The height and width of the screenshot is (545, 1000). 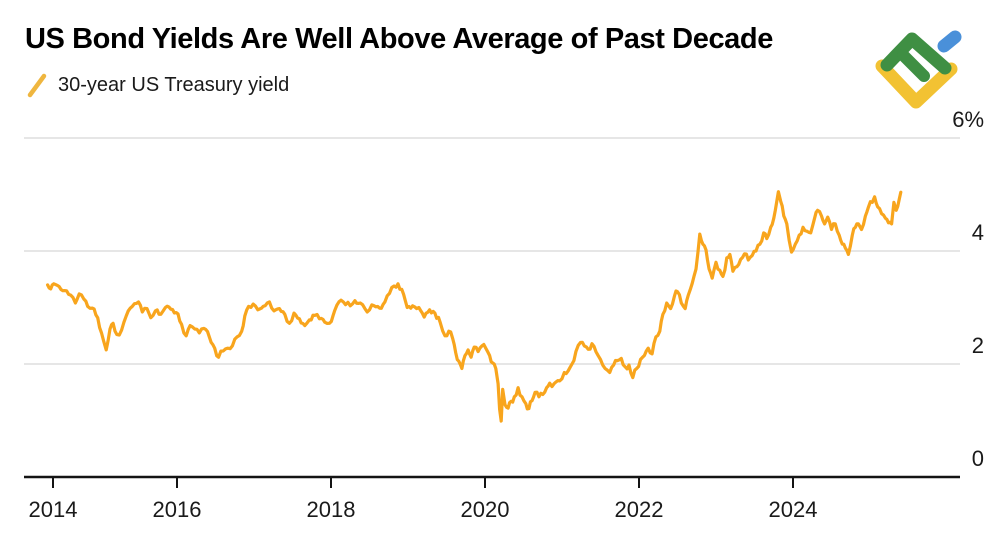 What do you see at coordinates (918, 69) in the screenshot?
I see `litefinance-logo-icon` at bounding box center [918, 69].